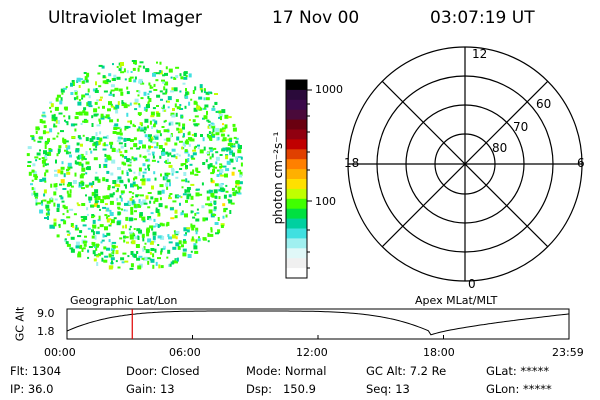 The height and width of the screenshot is (400, 600). What do you see at coordinates (519, 389) in the screenshot?
I see `glon-value: GLon: *****` at bounding box center [519, 389].